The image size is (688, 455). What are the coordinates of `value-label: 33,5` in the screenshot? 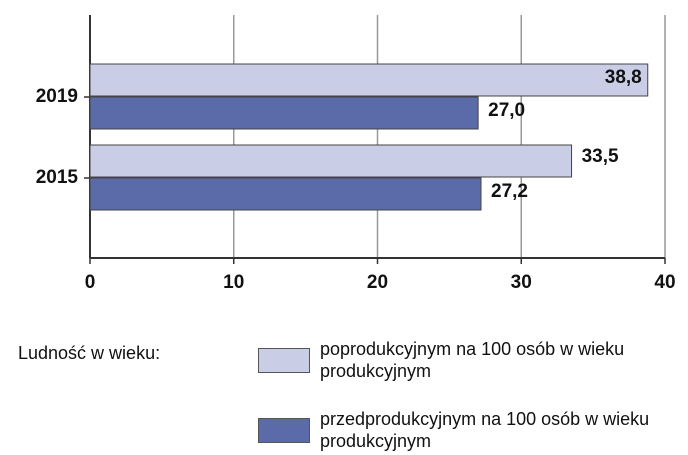 It's located at (600, 156).